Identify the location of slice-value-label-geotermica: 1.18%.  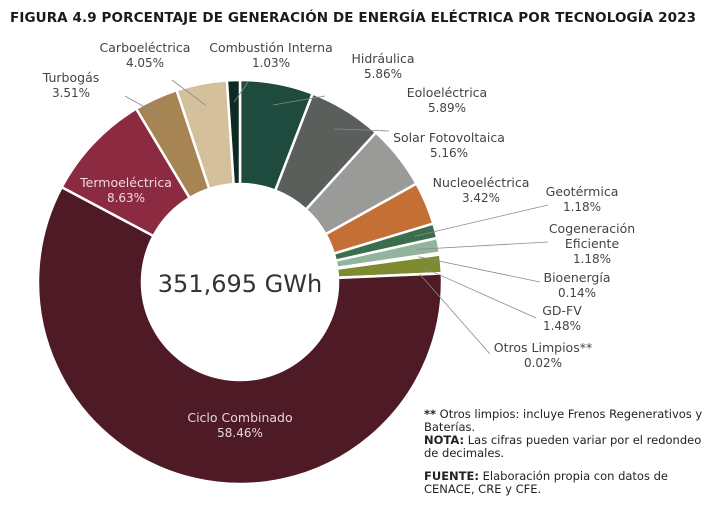
(582, 207).